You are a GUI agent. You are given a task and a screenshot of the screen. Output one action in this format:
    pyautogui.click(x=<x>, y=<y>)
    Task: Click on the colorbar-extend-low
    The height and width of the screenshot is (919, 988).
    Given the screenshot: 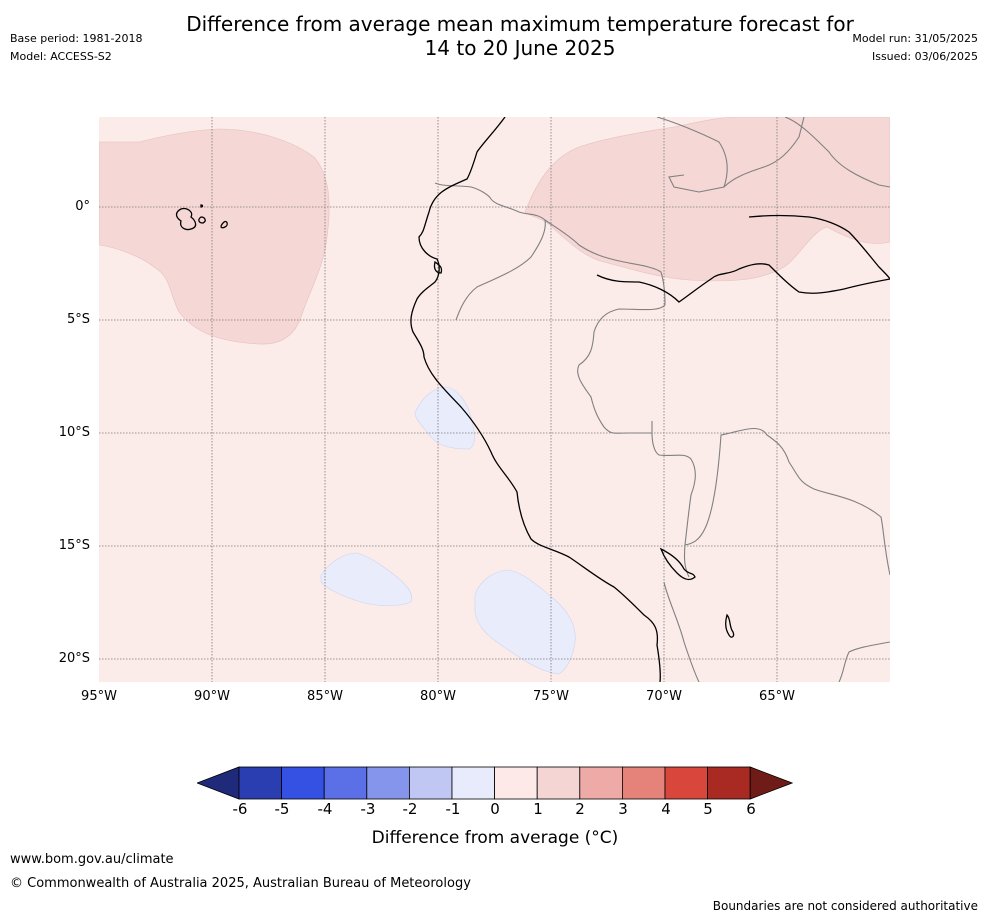 What is the action you would take?
    pyautogui.click(x=218, y=783)
    